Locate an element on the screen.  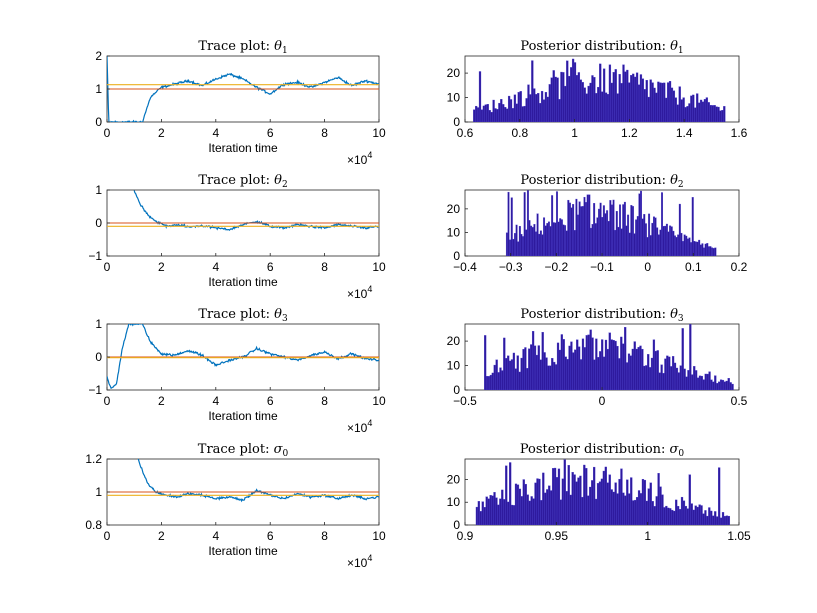
x-tick-label: 0.2 is located at coordinates (739, 267).